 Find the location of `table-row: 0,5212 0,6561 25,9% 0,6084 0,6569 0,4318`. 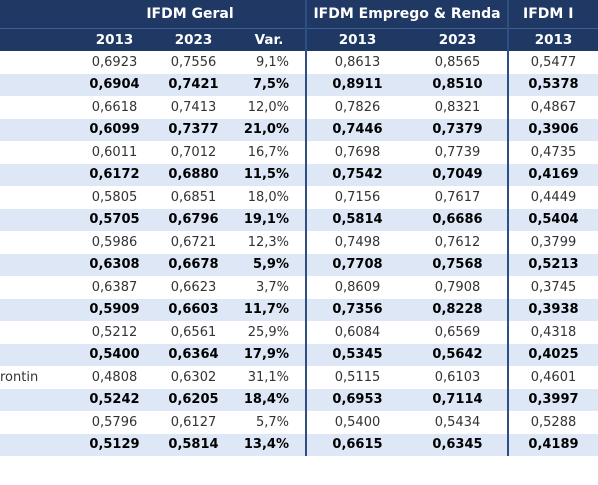

table-row: 0,5212 0,6561 25,9% 0,6084 0,6569 0,4318 is located at coordinates (299, 332).